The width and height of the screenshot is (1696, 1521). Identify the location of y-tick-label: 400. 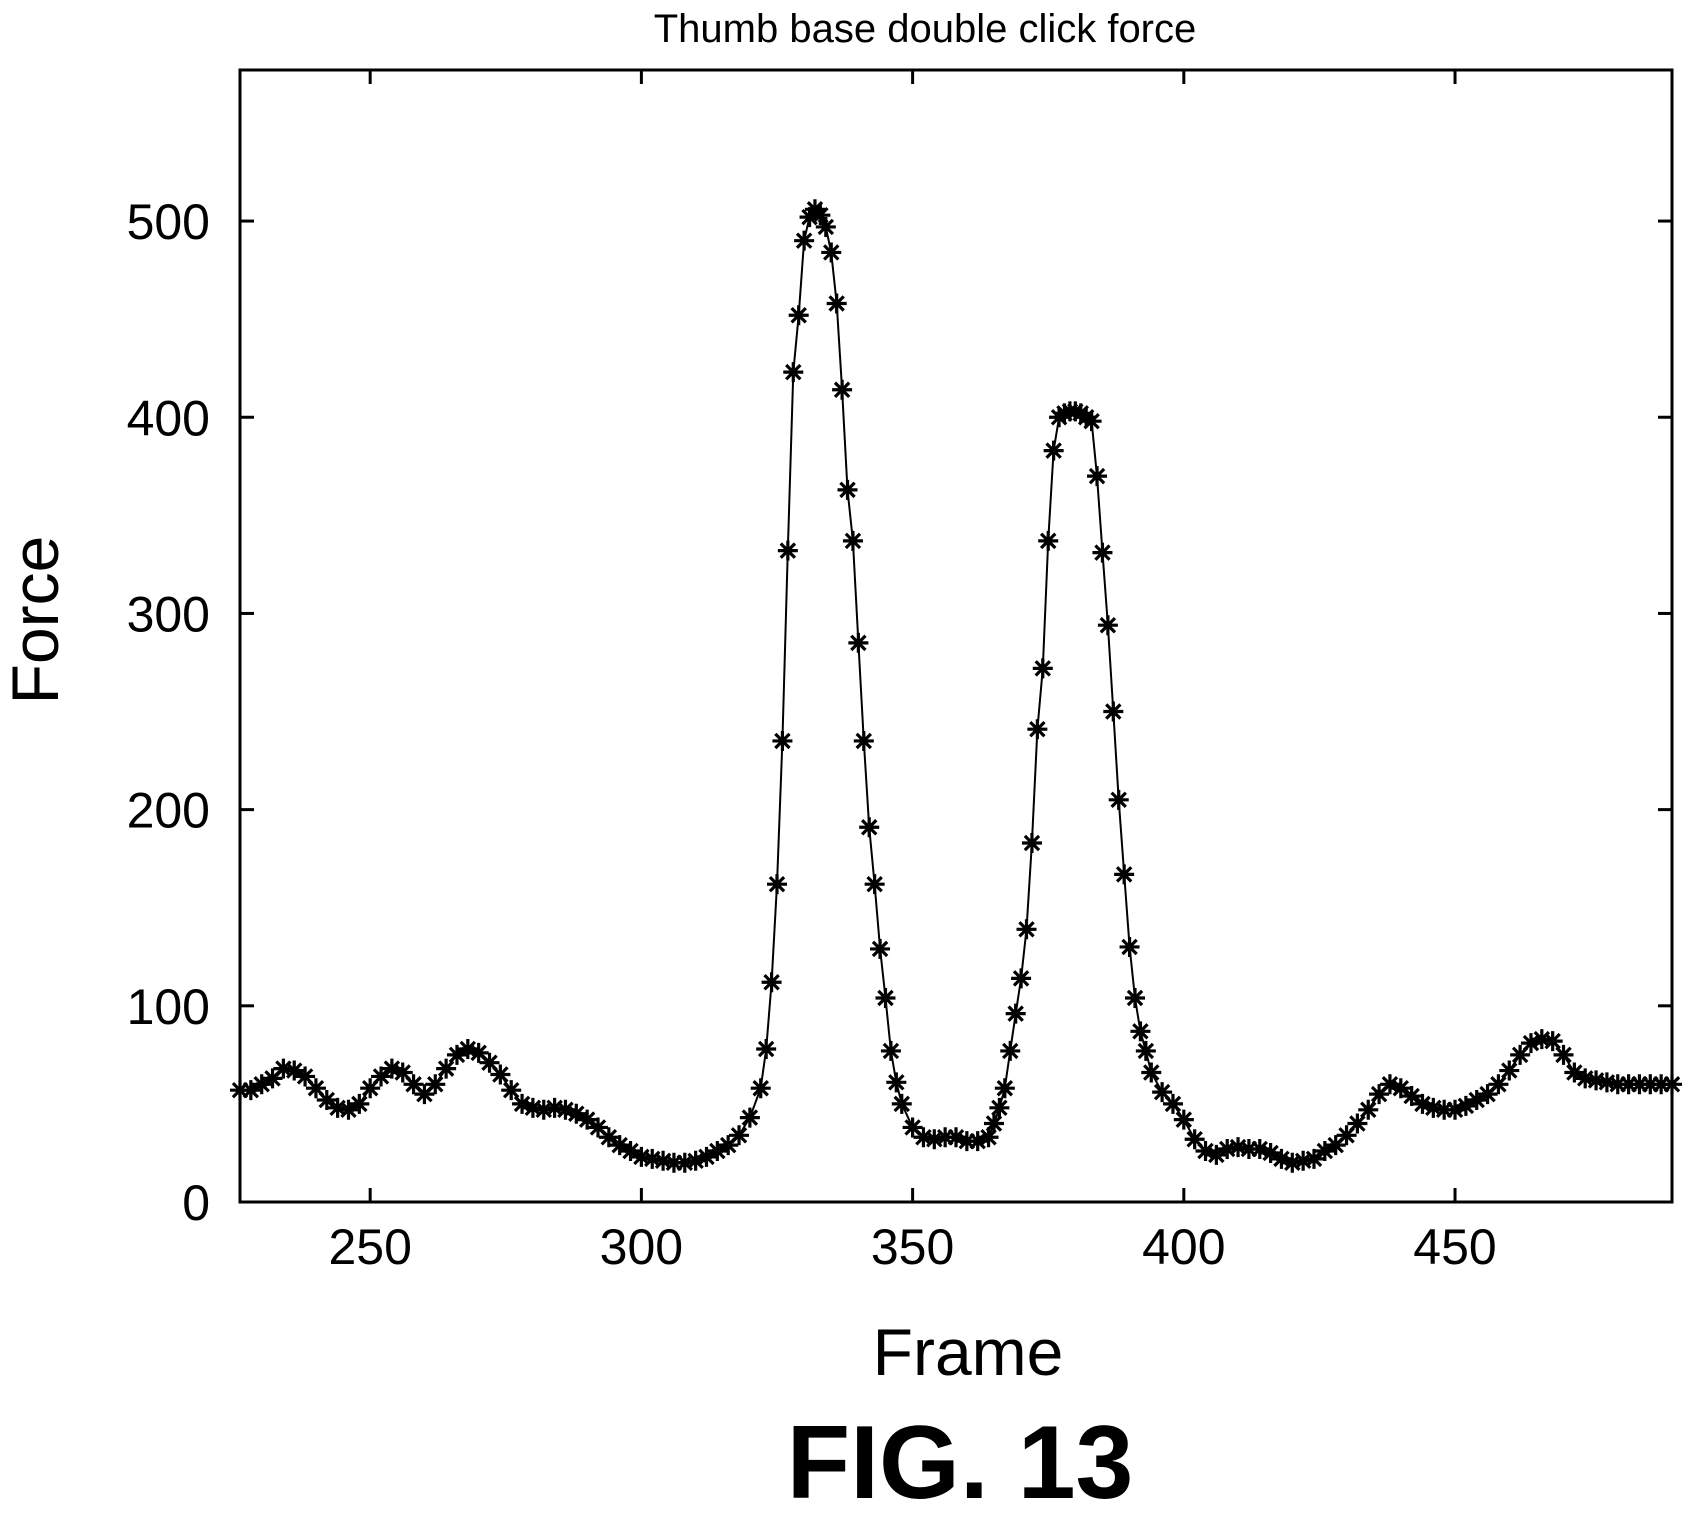
(168, 418).